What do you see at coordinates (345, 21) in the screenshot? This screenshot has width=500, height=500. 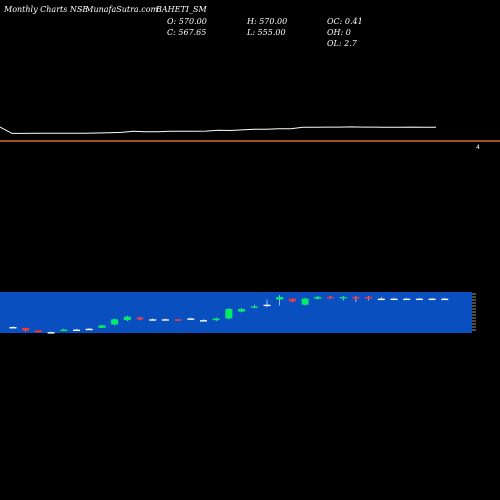 I see `oc-value: OC: 0.41` at bounding box center [345, 21].